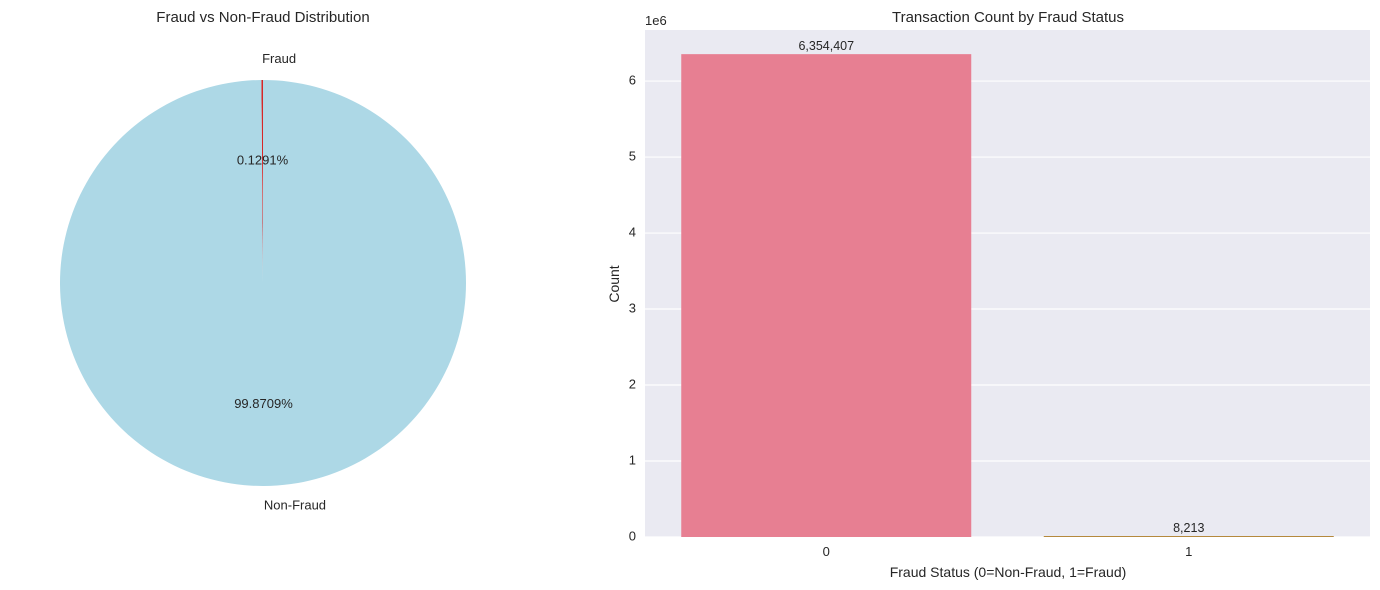 The height and width of the screenshot is (590, 1380). Describe the element at coordinates (656, 20) in the screenshot. I see `y-offset-label: 1e6` at that location.